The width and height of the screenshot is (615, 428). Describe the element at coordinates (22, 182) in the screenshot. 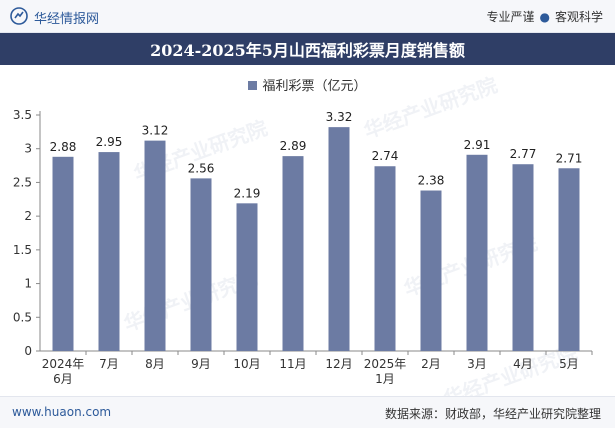

I see `y-tick-label: 2.5` at that location.